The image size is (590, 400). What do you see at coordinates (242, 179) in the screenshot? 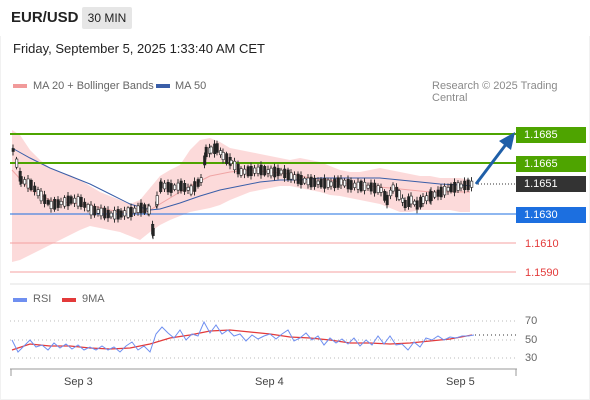
I see `ma50-line` at bounding box center [242, 179].